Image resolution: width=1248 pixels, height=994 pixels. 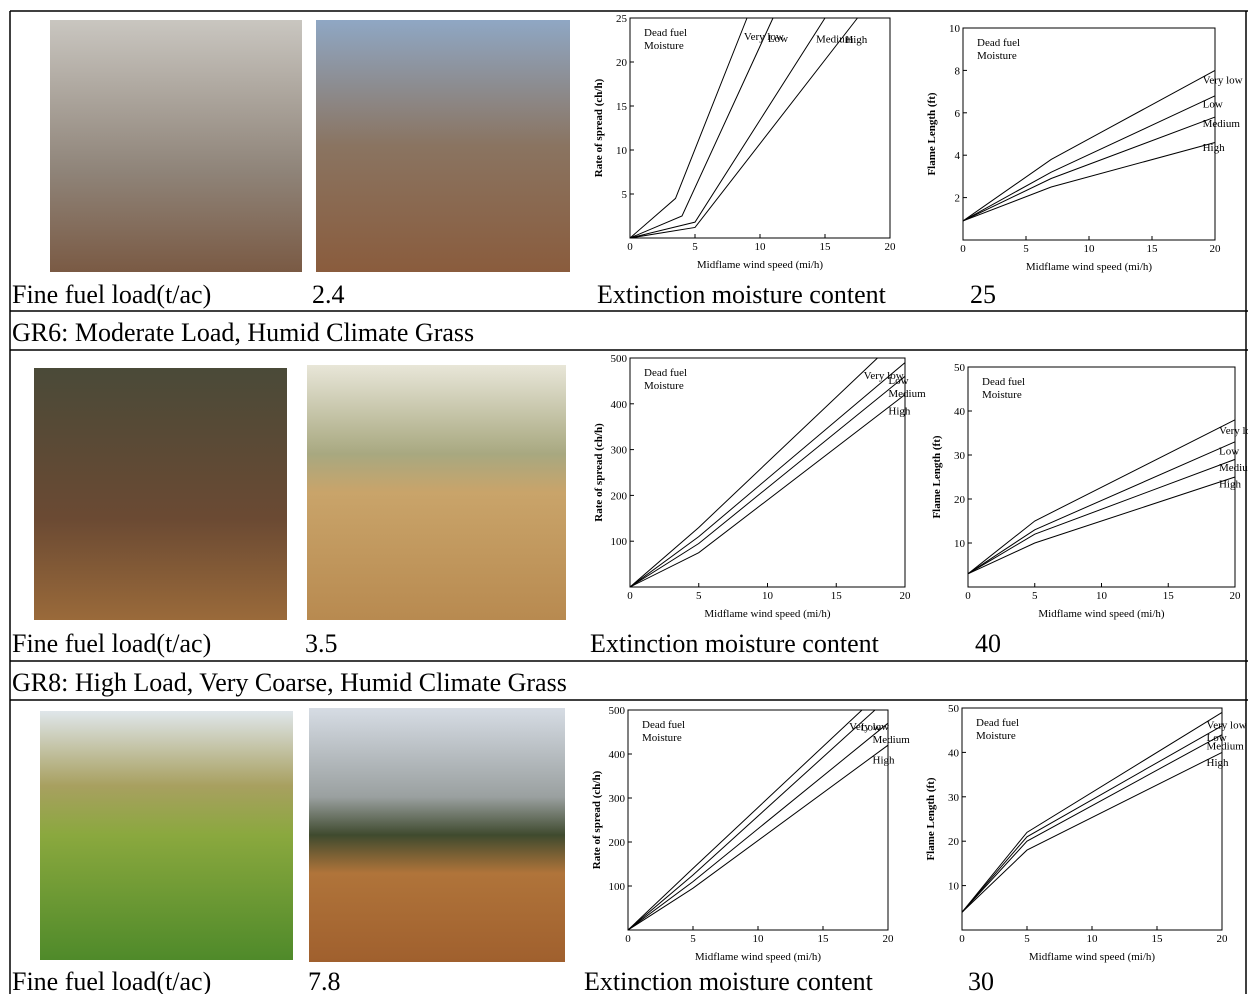 What do you see at coordinates (619, 405) in the screenshot?
I see `y-tick-label: 400` at bounding box center [619, 405].